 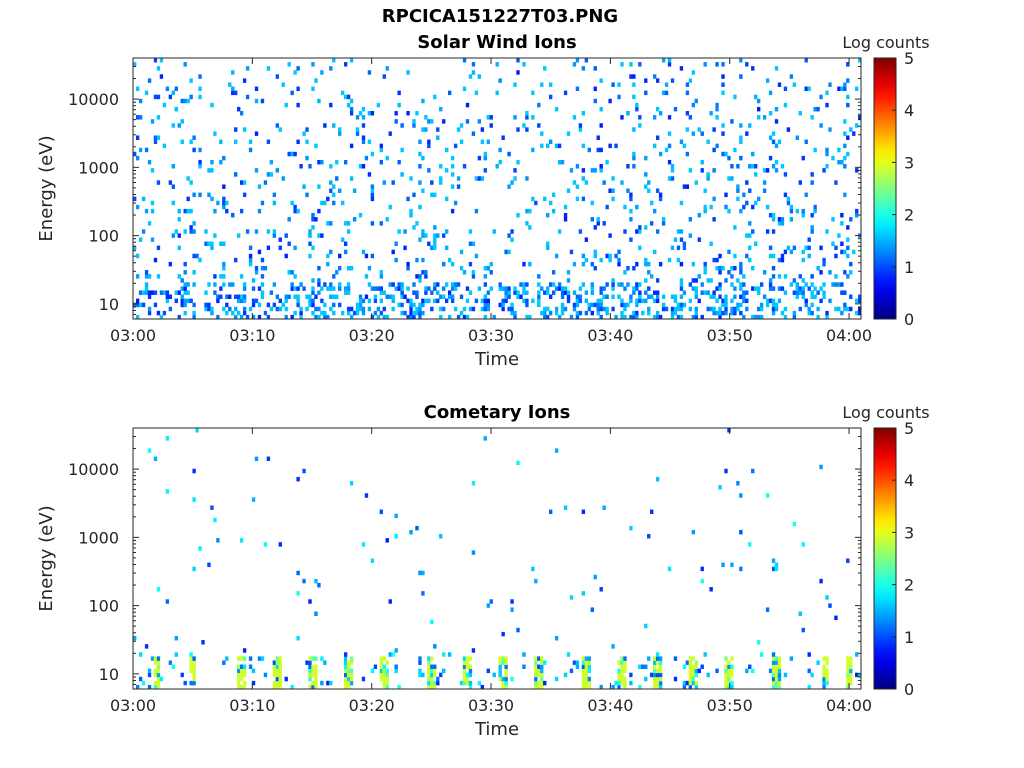 What do you see at coordinates (909, 480) in the screenshot?
I see `colorbar-tick-label: 4` at bounding box center [909, 480].